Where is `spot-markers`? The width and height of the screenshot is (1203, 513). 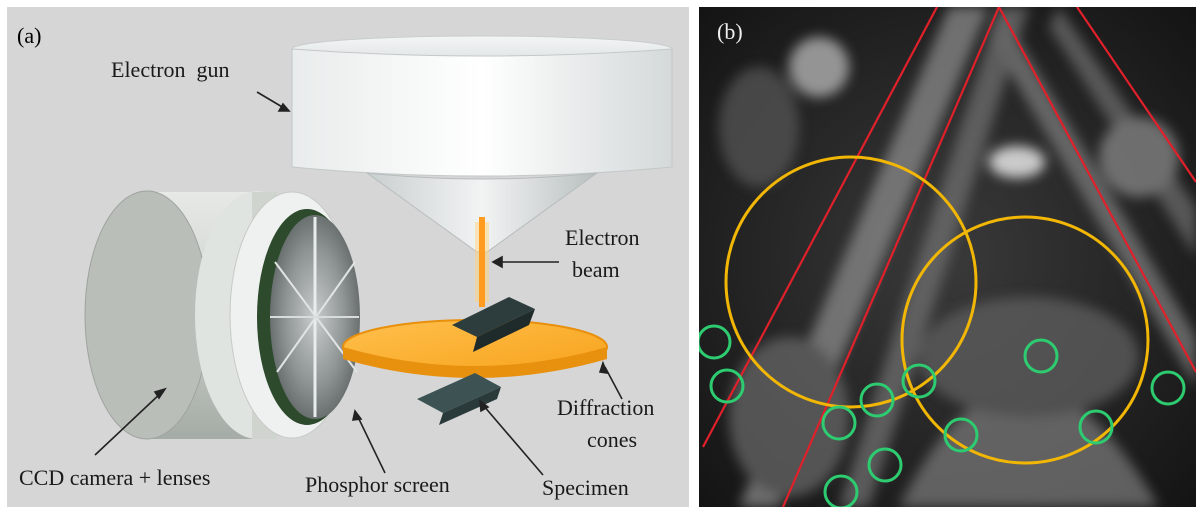
spot-markers is located at coordinates (942, 415).